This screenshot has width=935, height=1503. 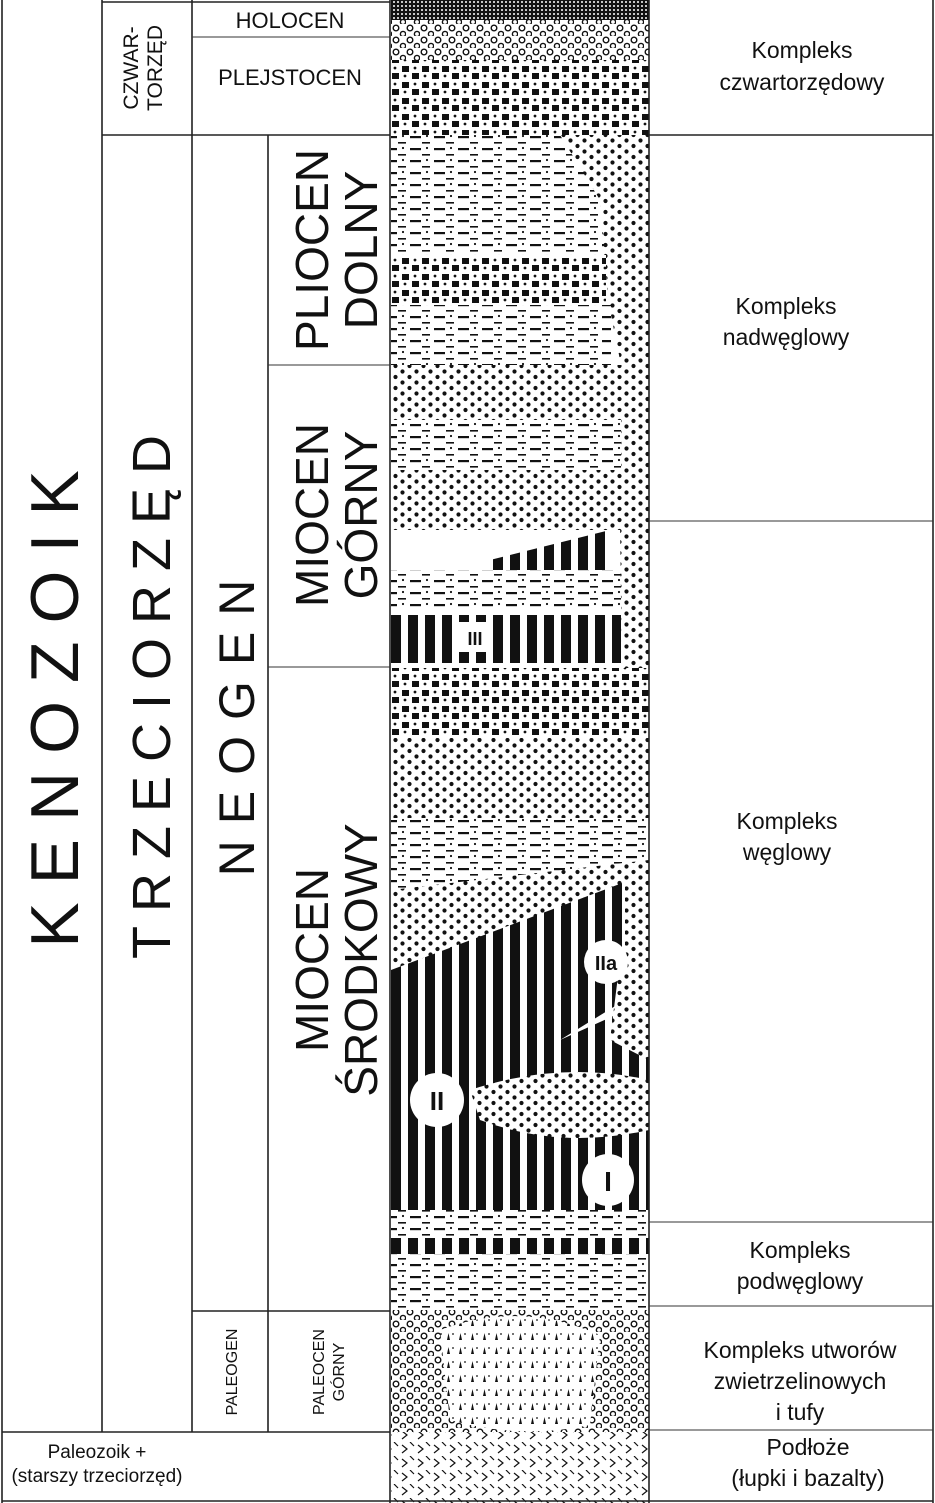 I want to click on seam-iii-label: III, so click(x=474, y=639).